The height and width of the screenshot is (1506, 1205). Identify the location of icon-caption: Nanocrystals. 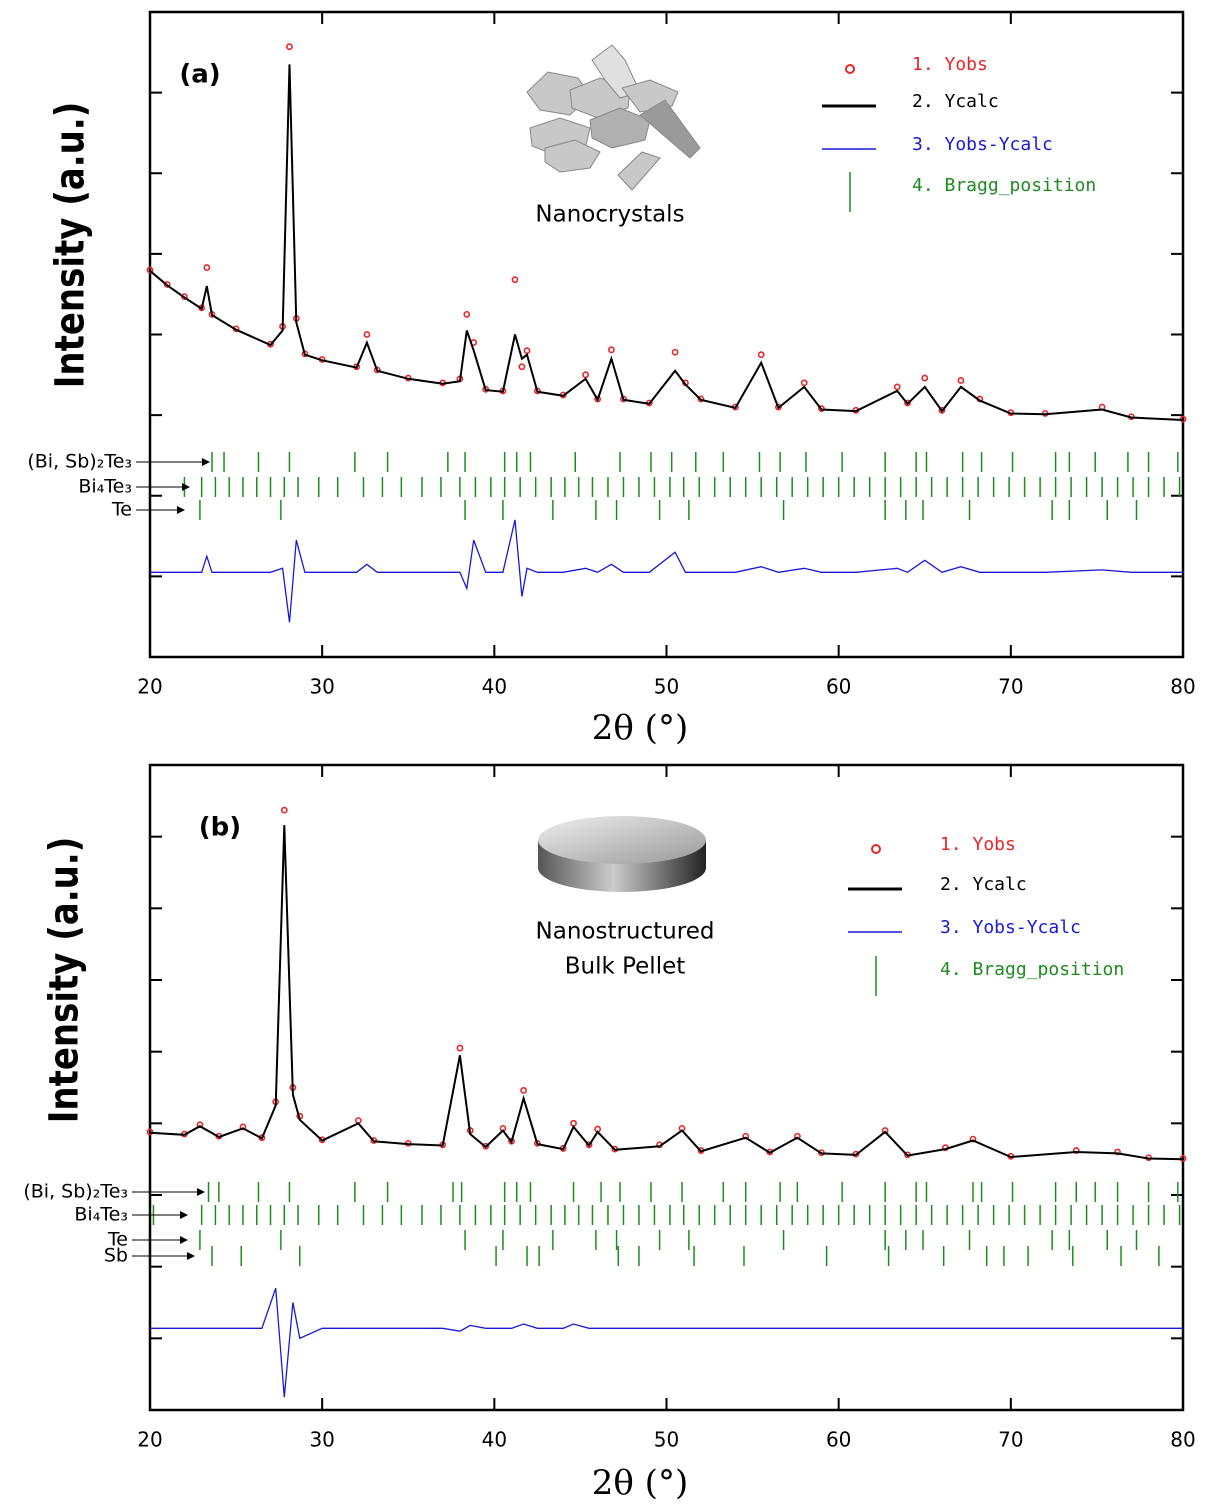
(609, 215).